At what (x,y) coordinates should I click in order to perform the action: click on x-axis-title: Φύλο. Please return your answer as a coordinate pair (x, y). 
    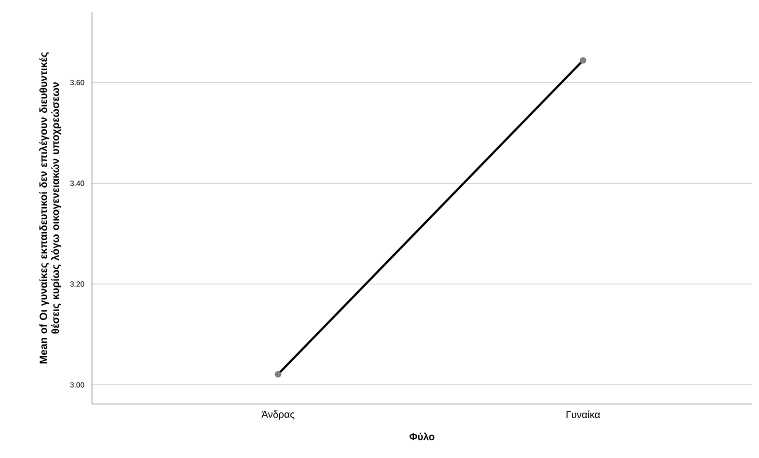
    Looking at the image, I should click on (422, 436).